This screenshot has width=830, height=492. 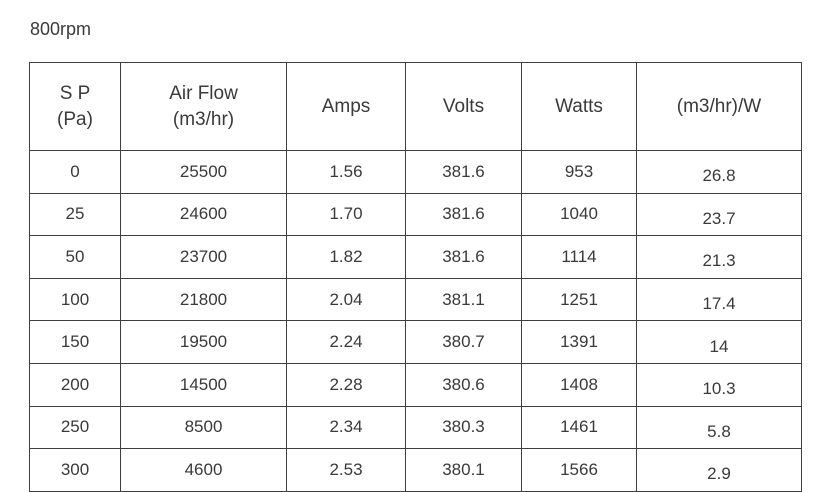 I want to click on cell-watts: 1251, so click(x=579, y=299).